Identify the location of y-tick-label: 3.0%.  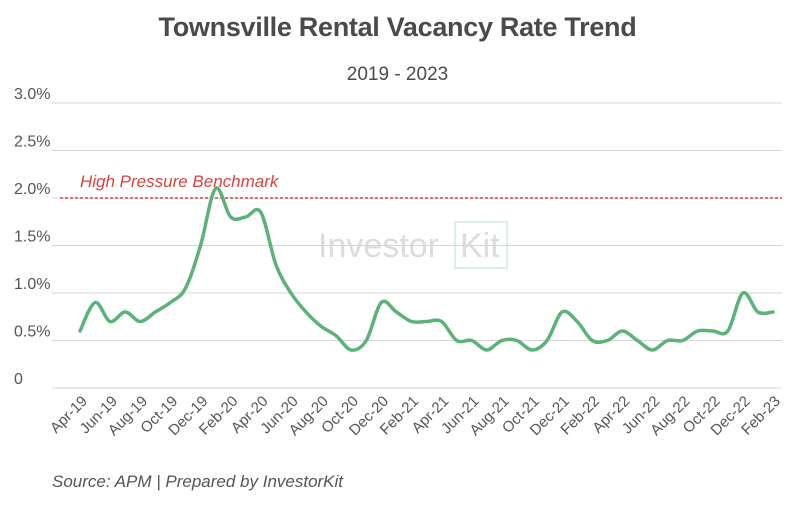
(32, 94).